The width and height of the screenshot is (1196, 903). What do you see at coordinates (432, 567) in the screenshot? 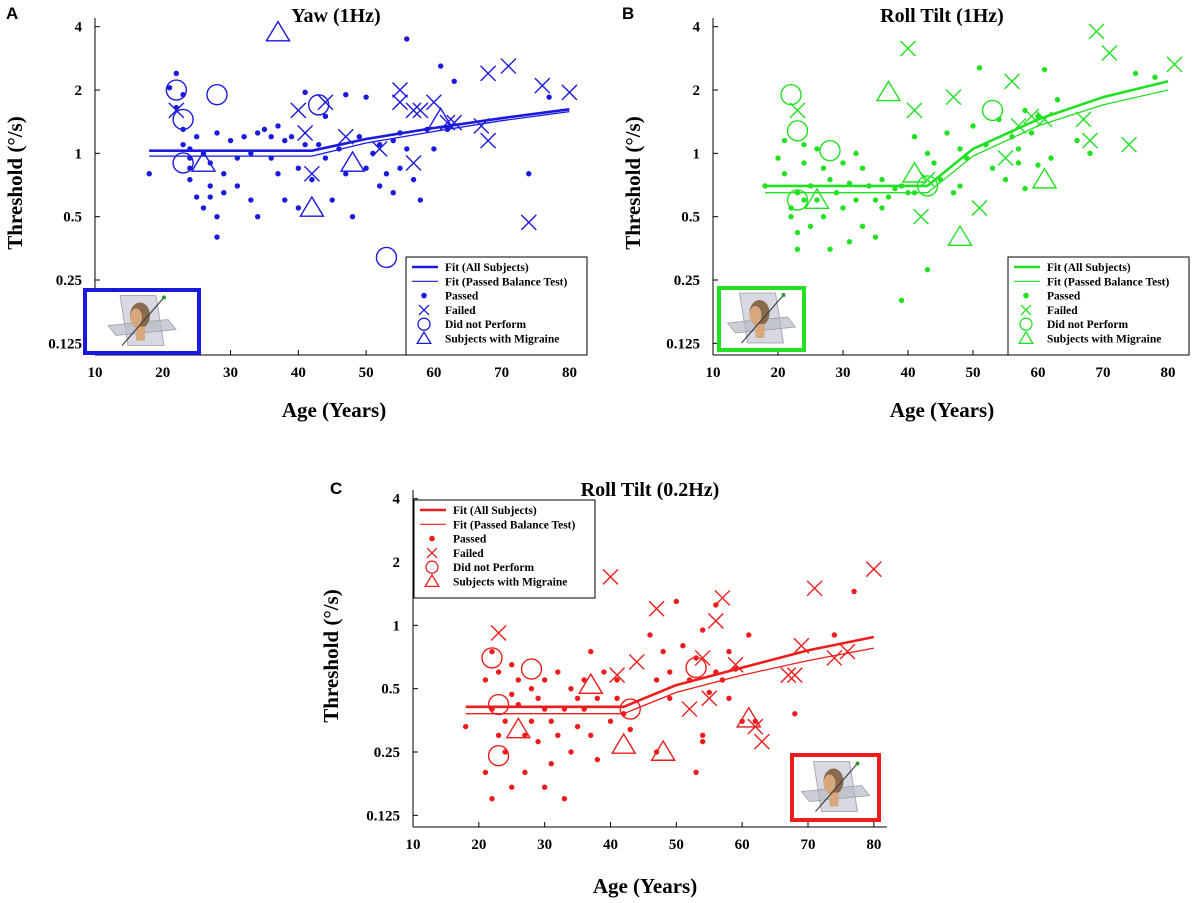
I see `legend-swatch-did-not-perform` at bounding box center [432, 567].